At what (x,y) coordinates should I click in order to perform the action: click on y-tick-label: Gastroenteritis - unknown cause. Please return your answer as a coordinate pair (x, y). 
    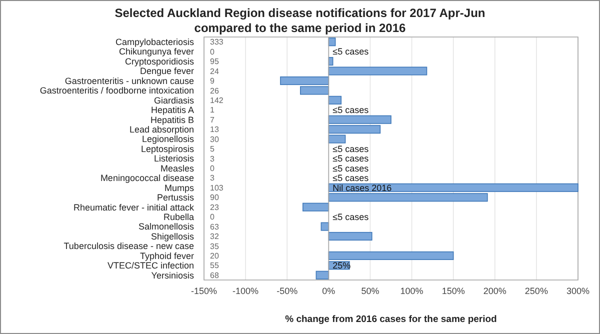
    Looking at the image, I should click on (129, 81).